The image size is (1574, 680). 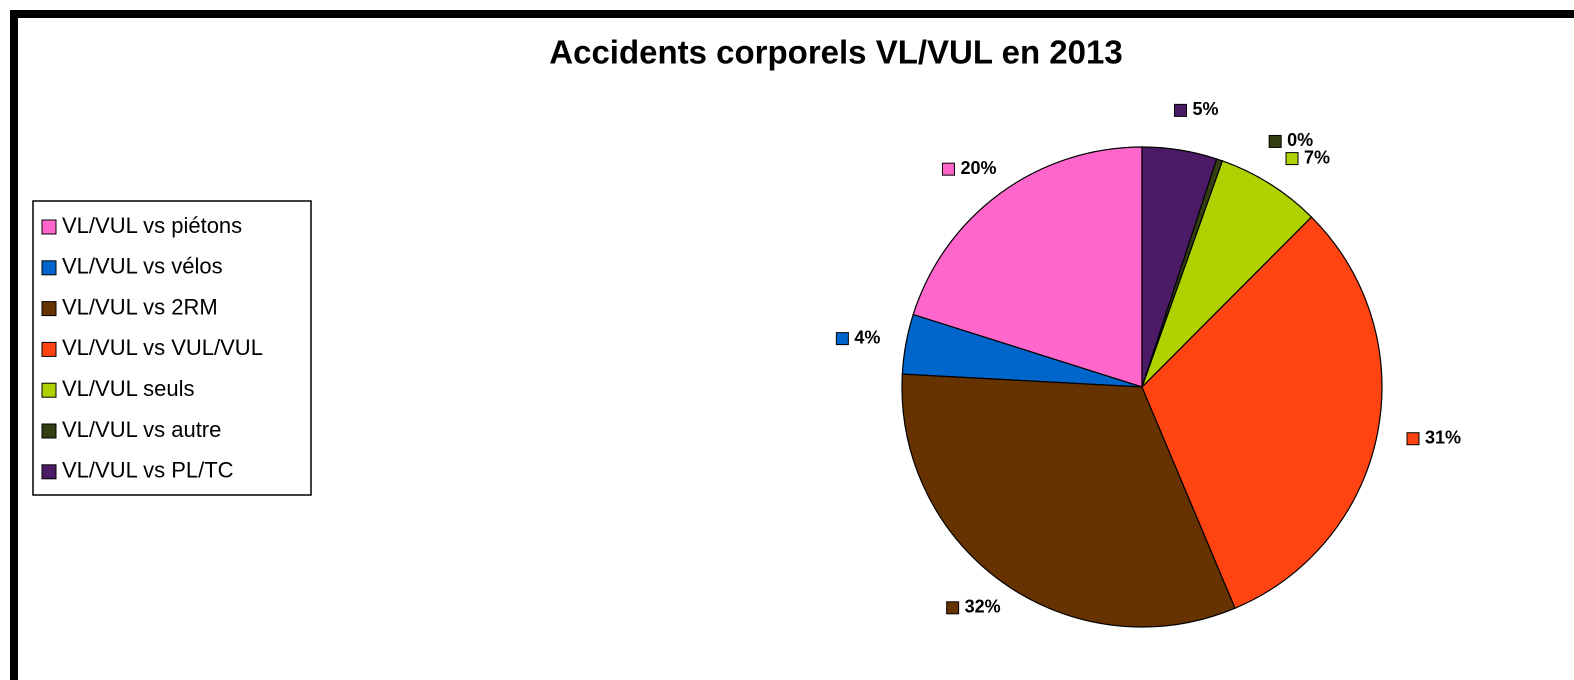 I want to click on legend-label: VL/VUL vs piétons, so click(x=152, y=225).